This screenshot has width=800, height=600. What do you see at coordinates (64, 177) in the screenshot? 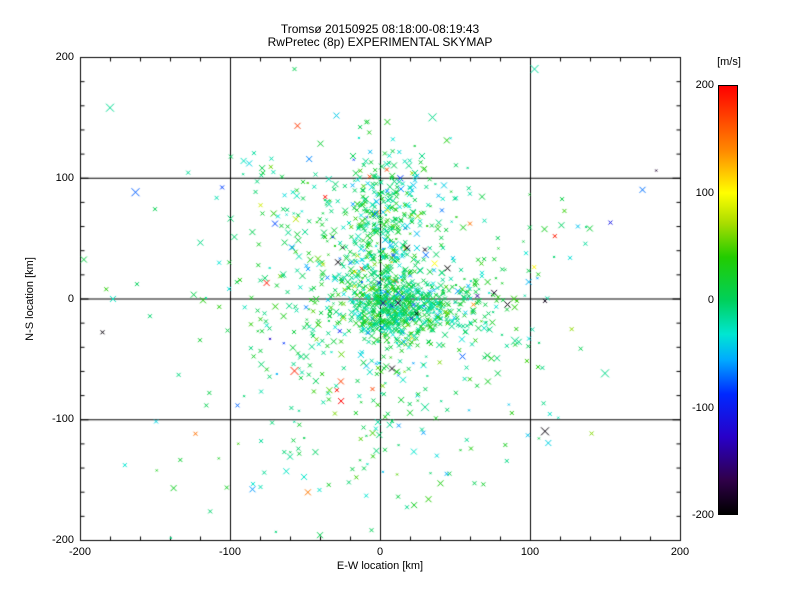
I see `y-tick-label: 100` at bounding box center [64, 177].